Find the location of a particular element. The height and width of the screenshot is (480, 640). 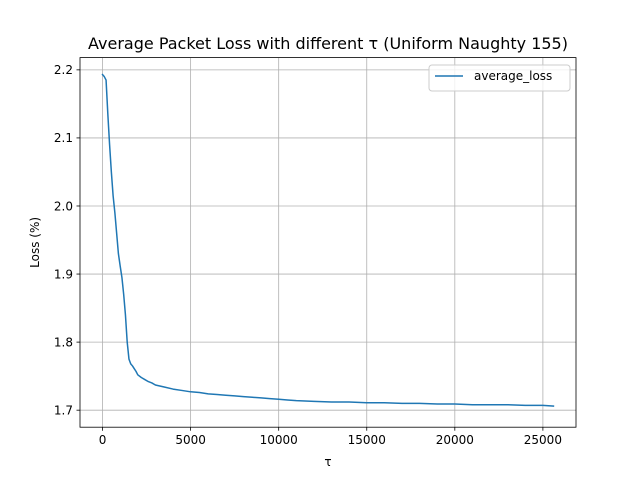

x-tick-label: 15000 is located at coordinates (367, 440).